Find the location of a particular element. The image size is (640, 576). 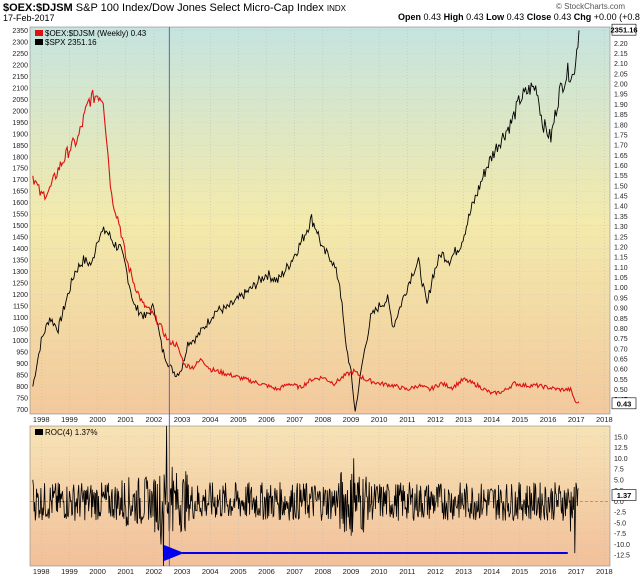

right-tick-2.00: 2.00 is located at coordinates (621, 85).